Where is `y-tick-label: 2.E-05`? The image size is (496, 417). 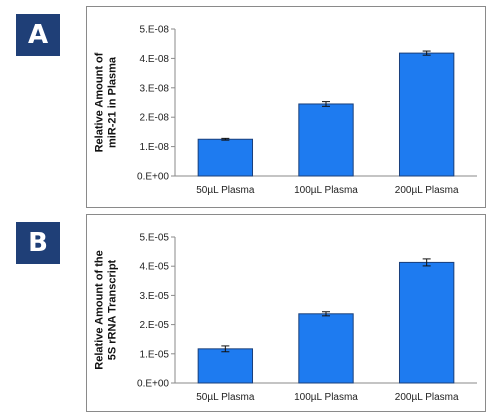
y-tick-label: 2.E-05 is located at coordinates (155, 325).